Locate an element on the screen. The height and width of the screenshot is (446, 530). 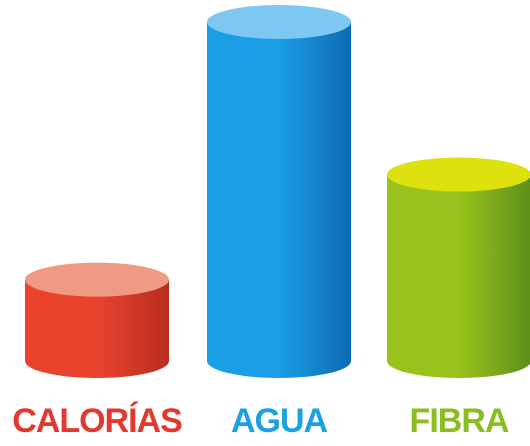
bar-body-fibra is located at coordinates (458, 276).